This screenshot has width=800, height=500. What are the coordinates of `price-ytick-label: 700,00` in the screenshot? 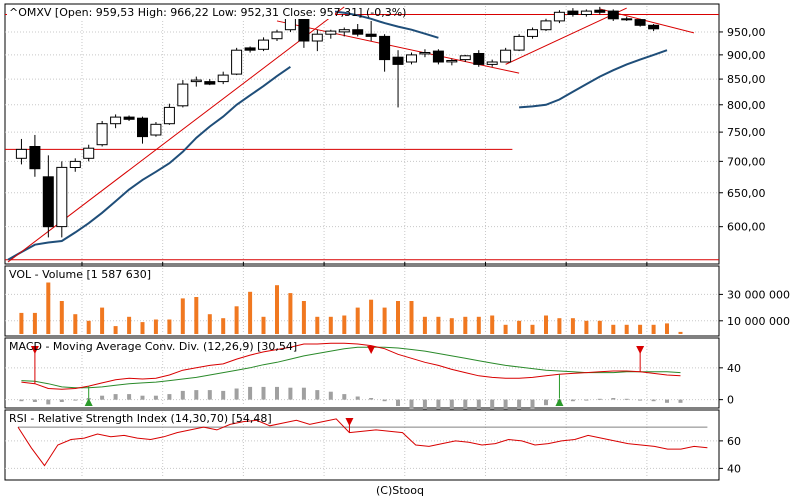 It's located at (746, 161).